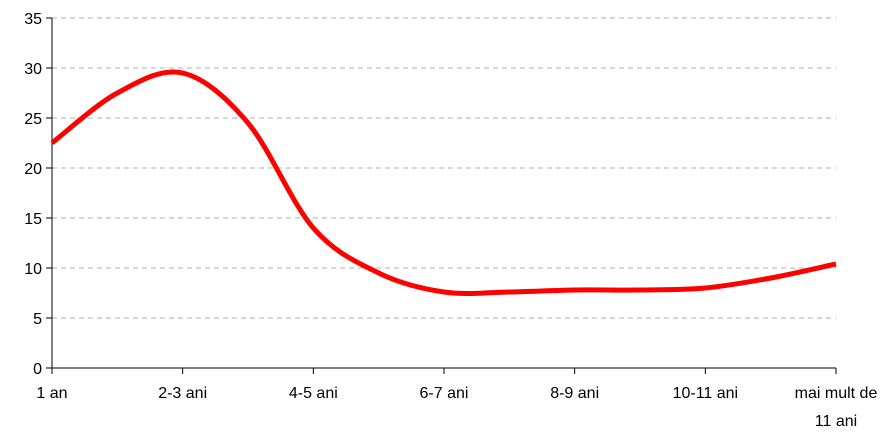  What do you see at coordinates (33, 219) in the screenshot?
I see `y-tick-label: 15` at bounding box center [33, 219].